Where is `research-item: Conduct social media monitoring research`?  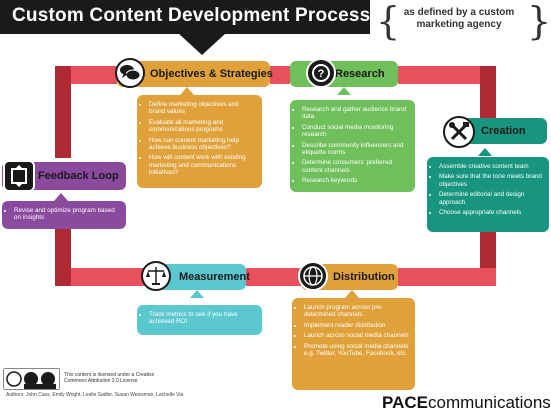 research-item: Conduct social media monitoring research is located at coordinates (355, 131).